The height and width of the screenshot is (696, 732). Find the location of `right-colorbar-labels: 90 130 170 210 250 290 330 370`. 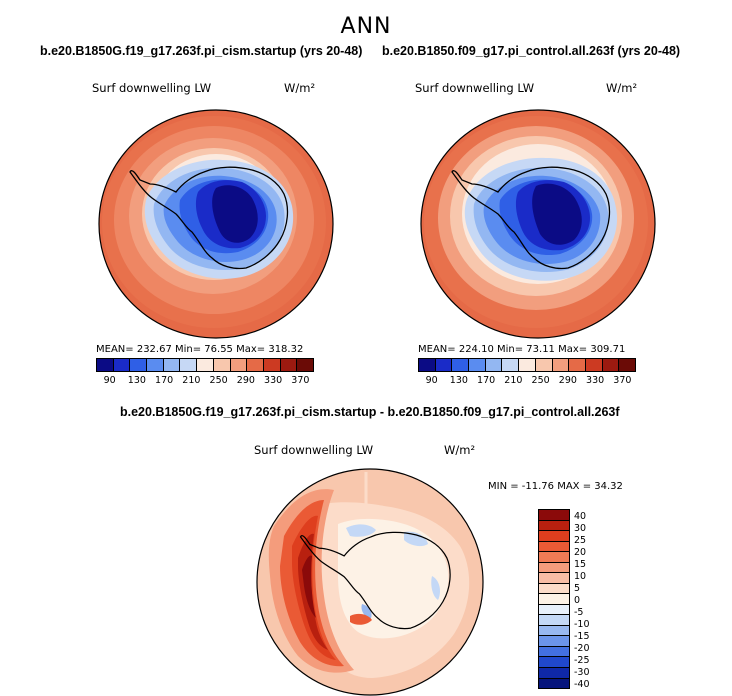

right-colorbar-labels: 90 130 170 210 250 290 330 370 is located at coordinates (527, 380).